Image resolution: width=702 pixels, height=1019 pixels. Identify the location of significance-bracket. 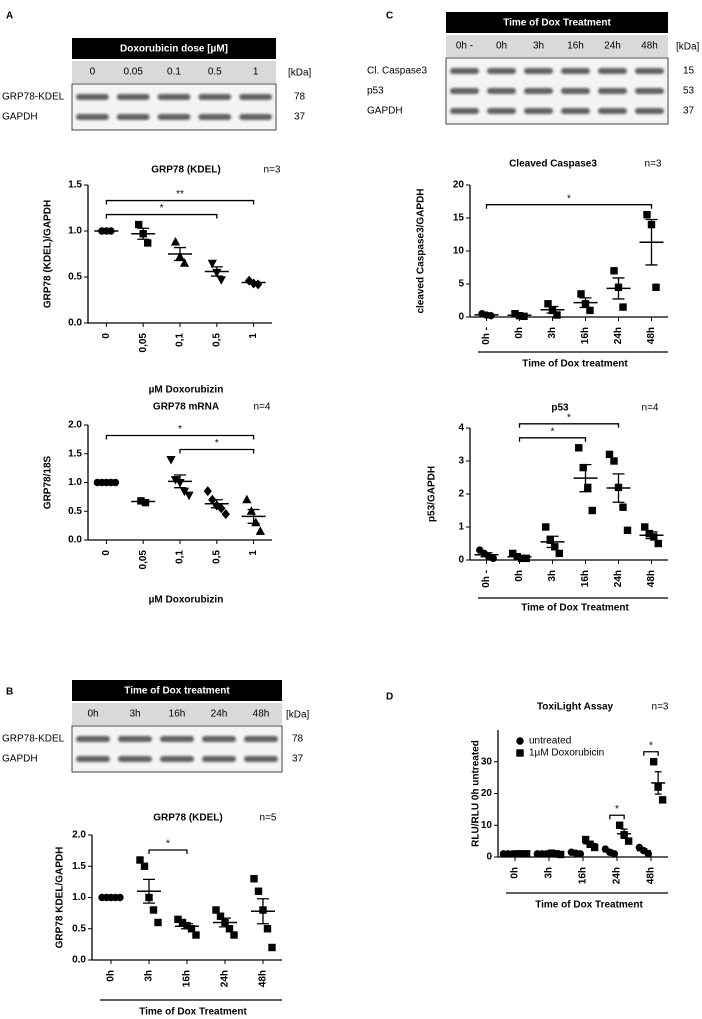
(217, 451).